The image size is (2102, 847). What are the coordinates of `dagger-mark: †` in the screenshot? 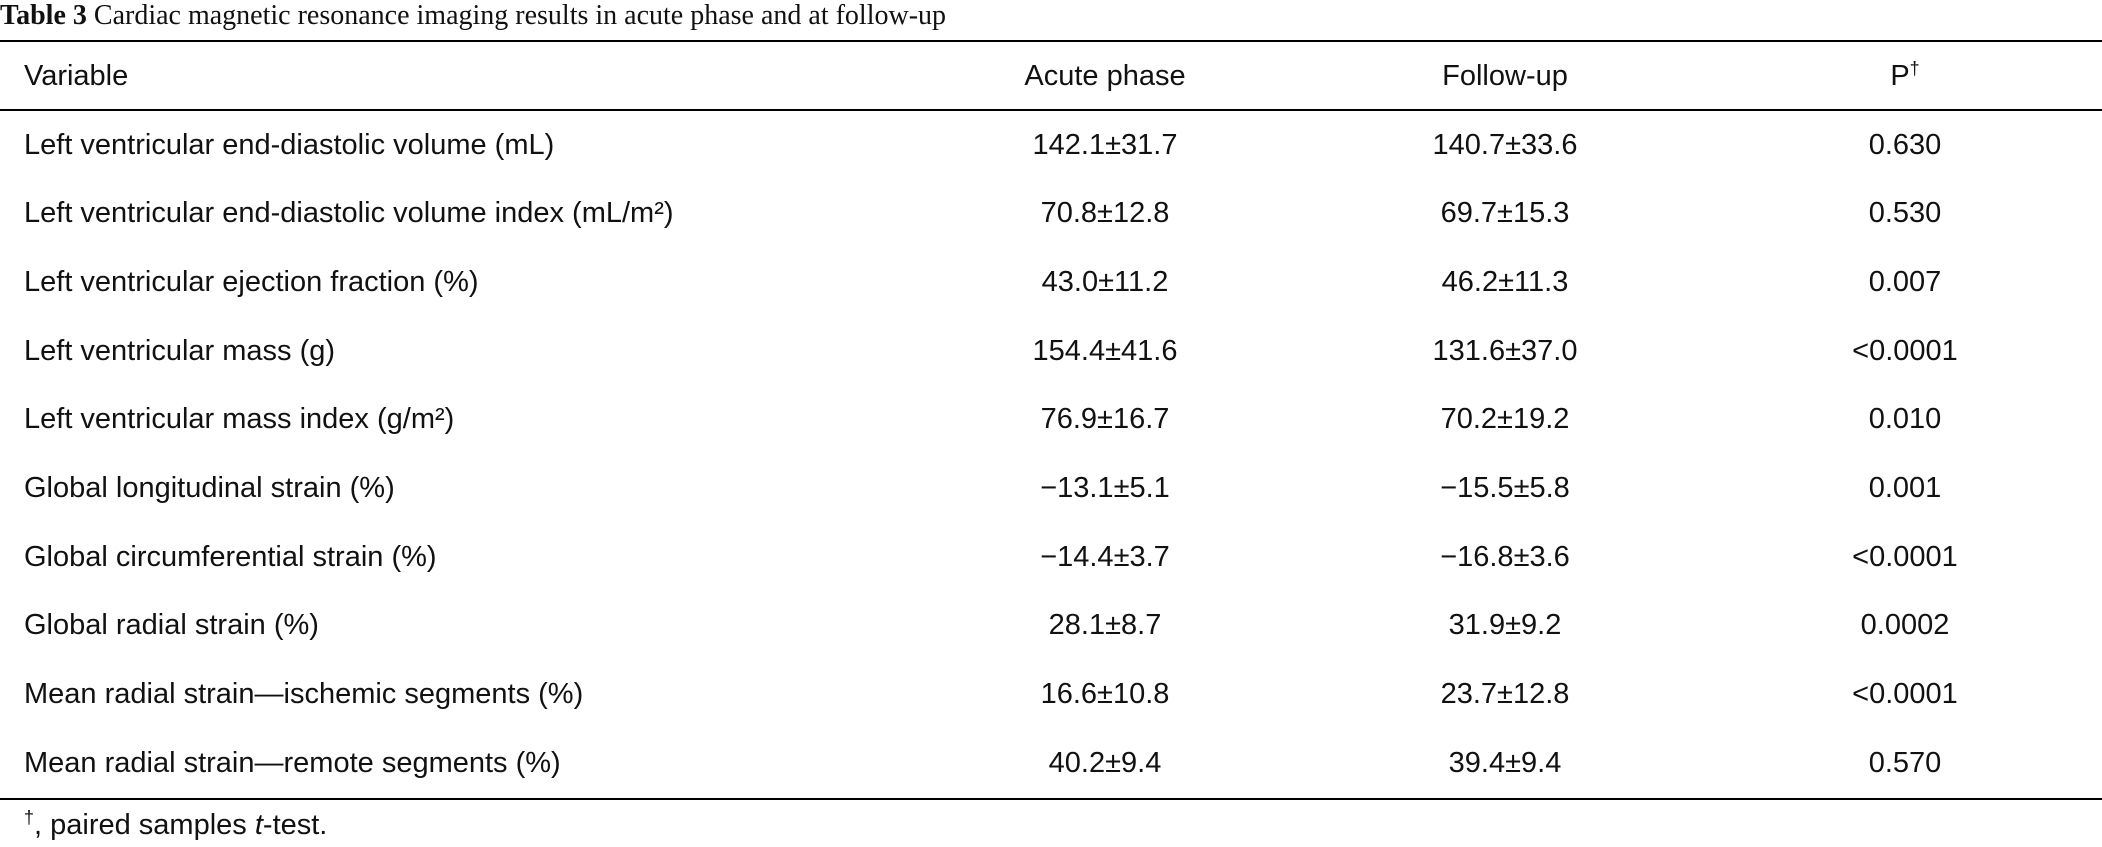 It's located at (1914, 68).